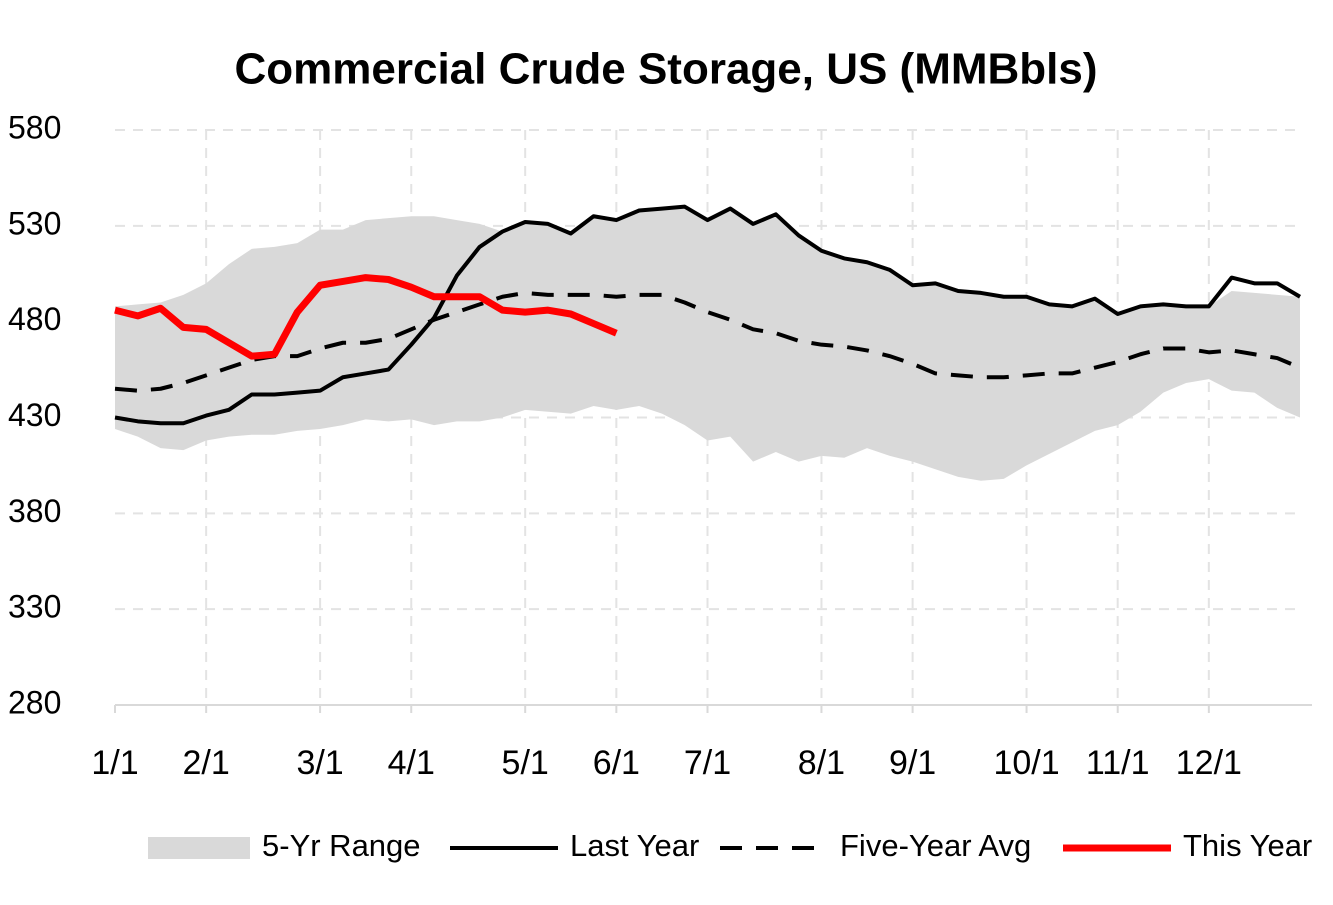  Describe the element at coordinates (821, 763) in the screenshot. I see `x-tick-label: 8/1` at that location.